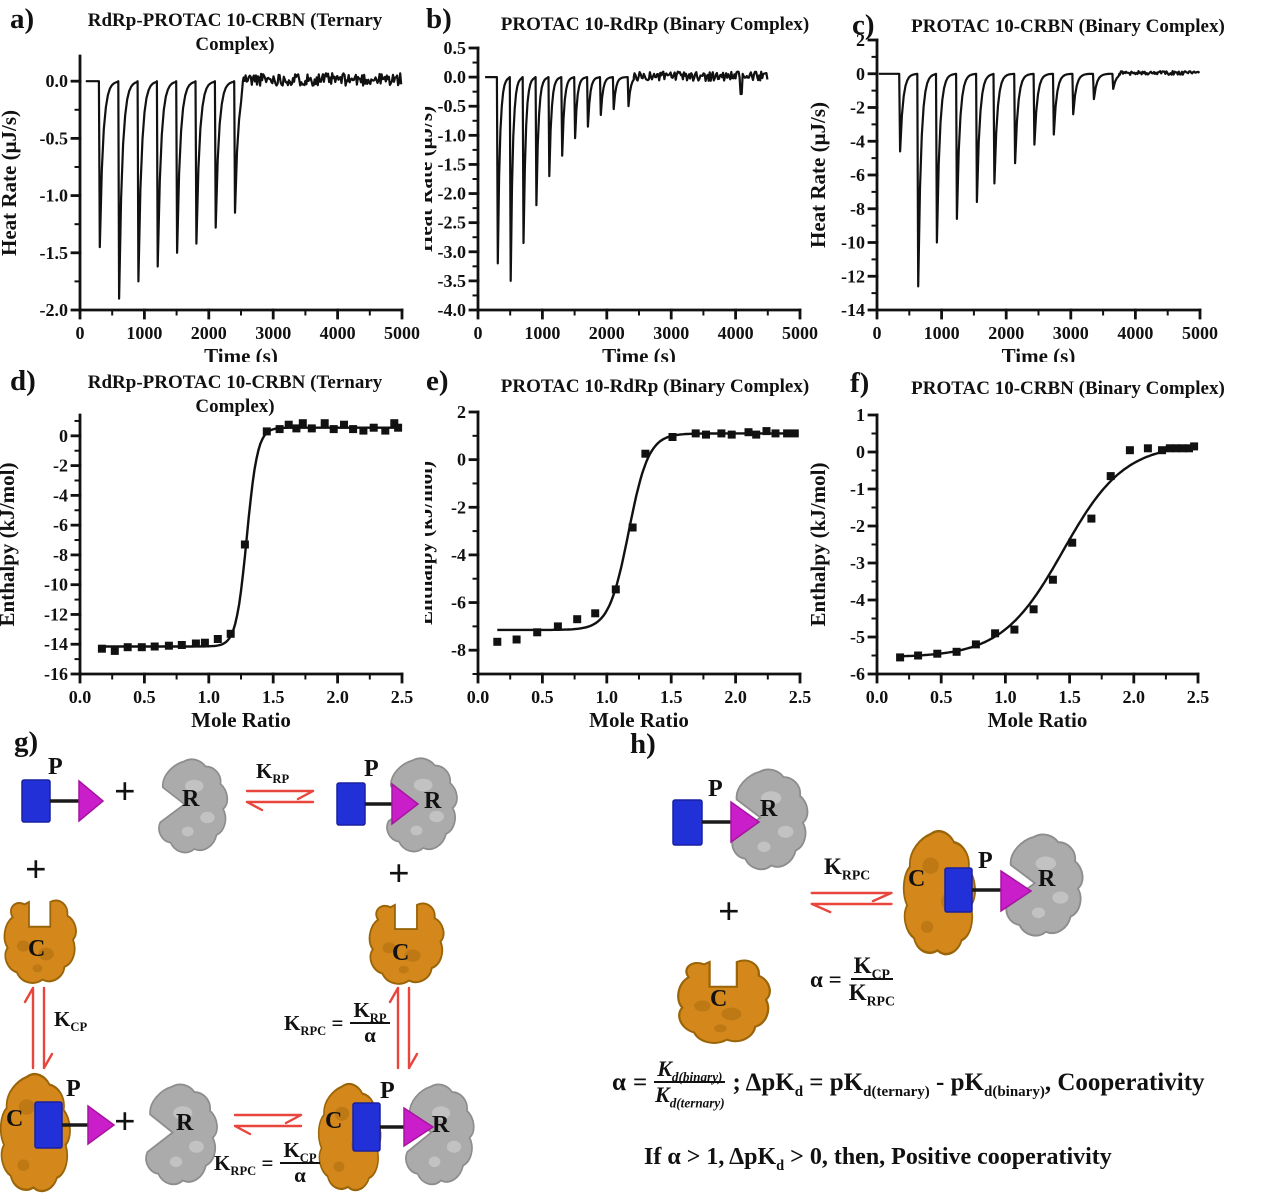  What do you see at coordinates (300, 1151) in the screenshot?
I see `fraction-numerator: KCP` at bounding box center [300, 1151].